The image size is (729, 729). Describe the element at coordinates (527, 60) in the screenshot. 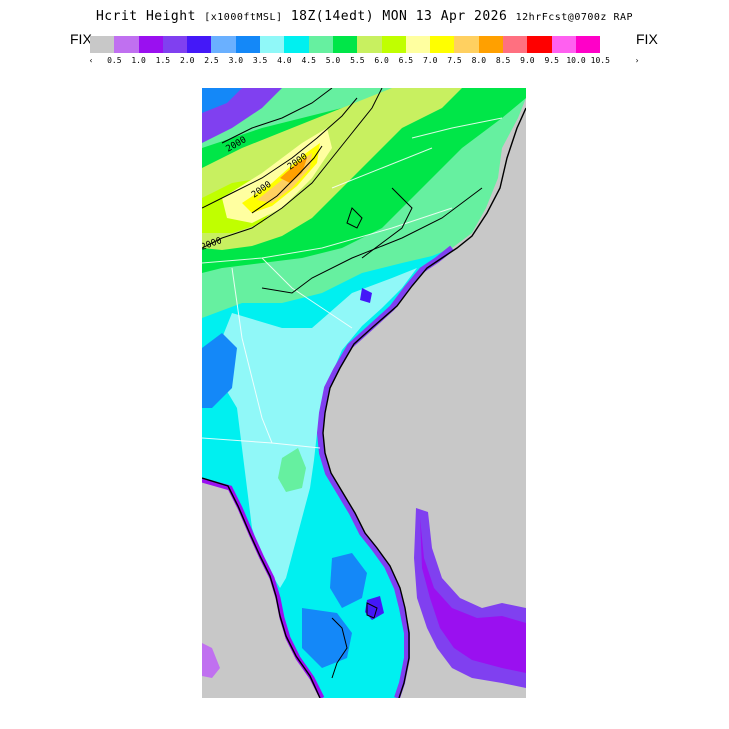

I see `legend-tick-label: 9.0` at that location.